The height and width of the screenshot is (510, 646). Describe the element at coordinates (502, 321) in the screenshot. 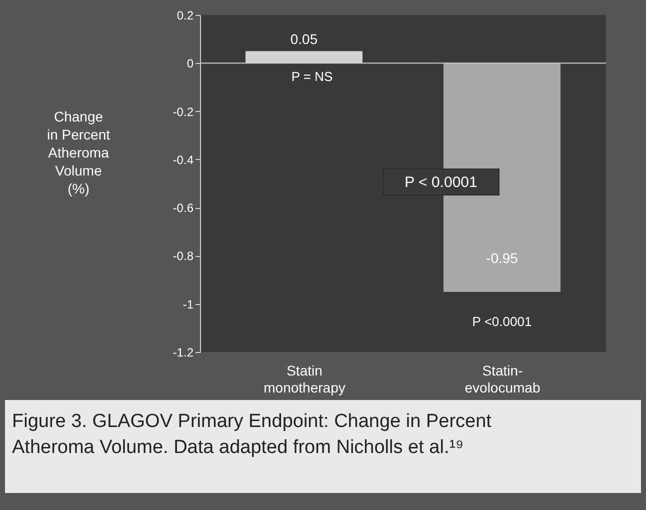

I see `annotation: P <0.0001` at that location.